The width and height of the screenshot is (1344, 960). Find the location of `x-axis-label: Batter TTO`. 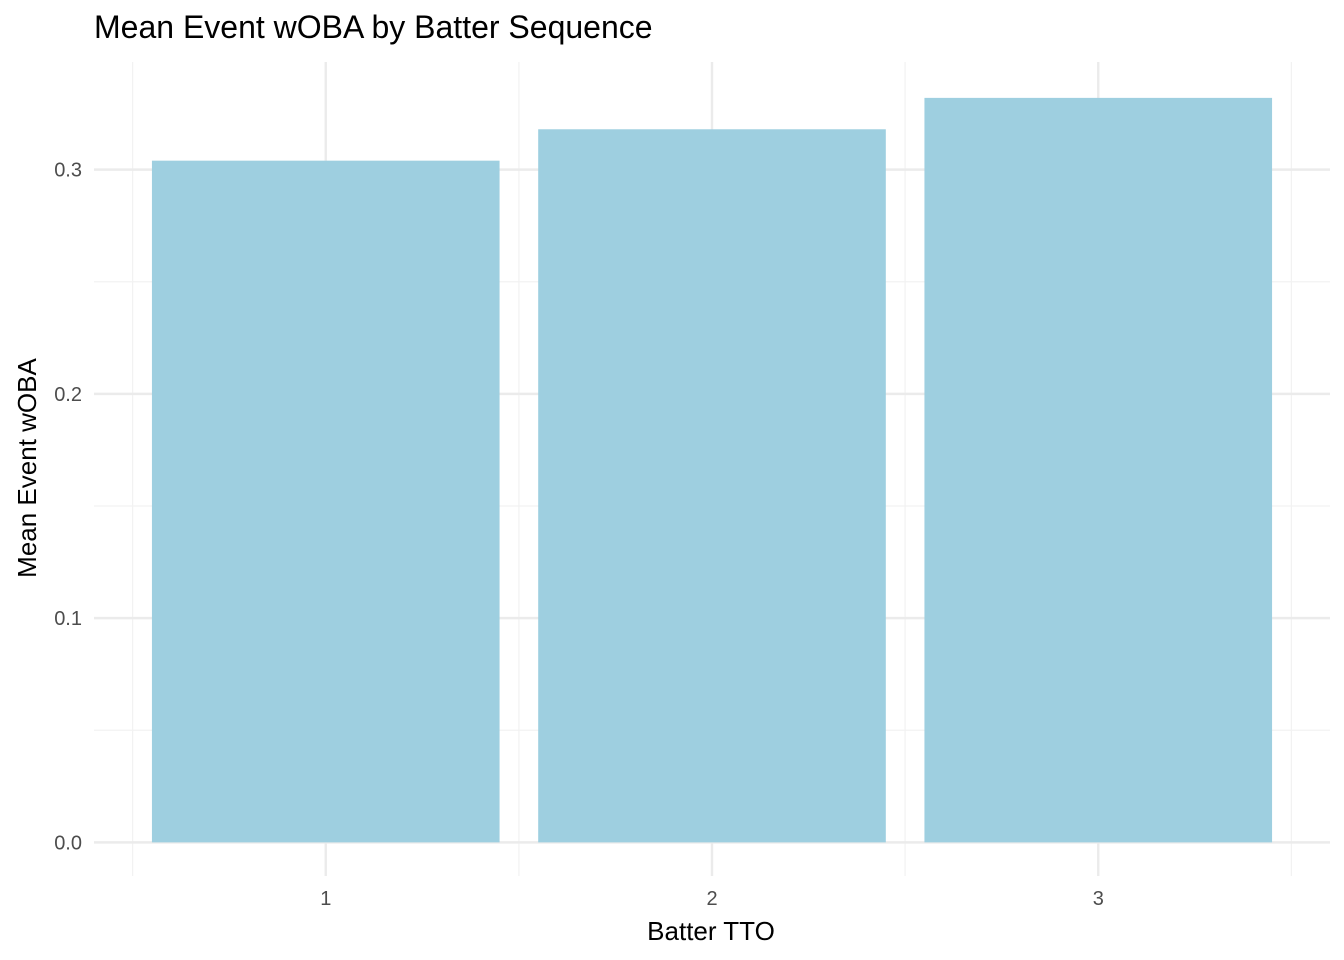

x-axis-label: Batter TTO is located at coordinates (711, 931).